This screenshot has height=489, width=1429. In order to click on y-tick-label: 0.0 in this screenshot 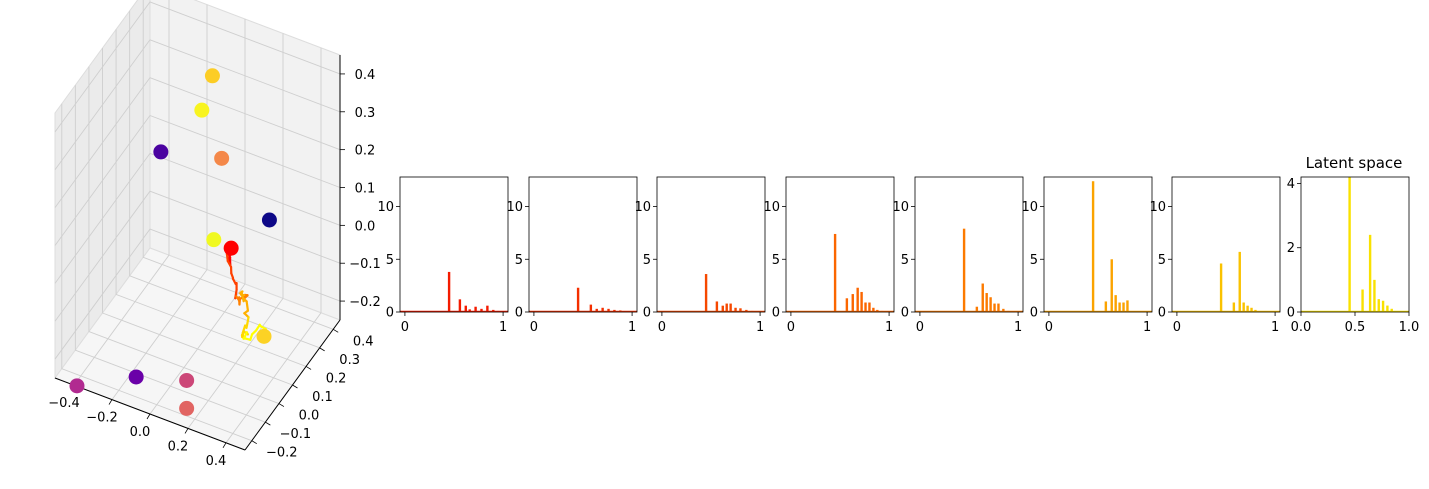, I will do `click(309, 416)`.